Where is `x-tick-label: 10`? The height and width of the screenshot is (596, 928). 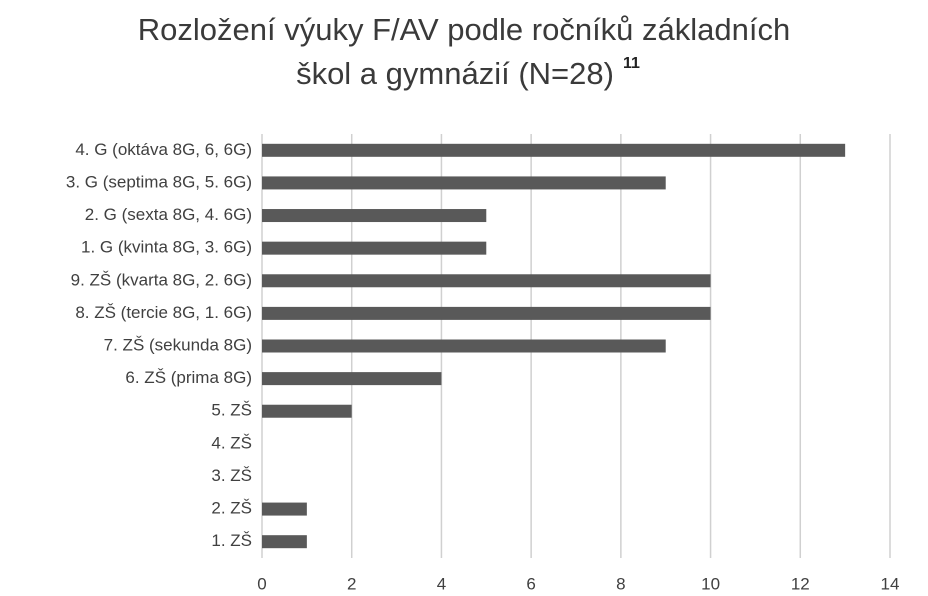 x-tick-label: 10 is located at coordinates (710, 583).